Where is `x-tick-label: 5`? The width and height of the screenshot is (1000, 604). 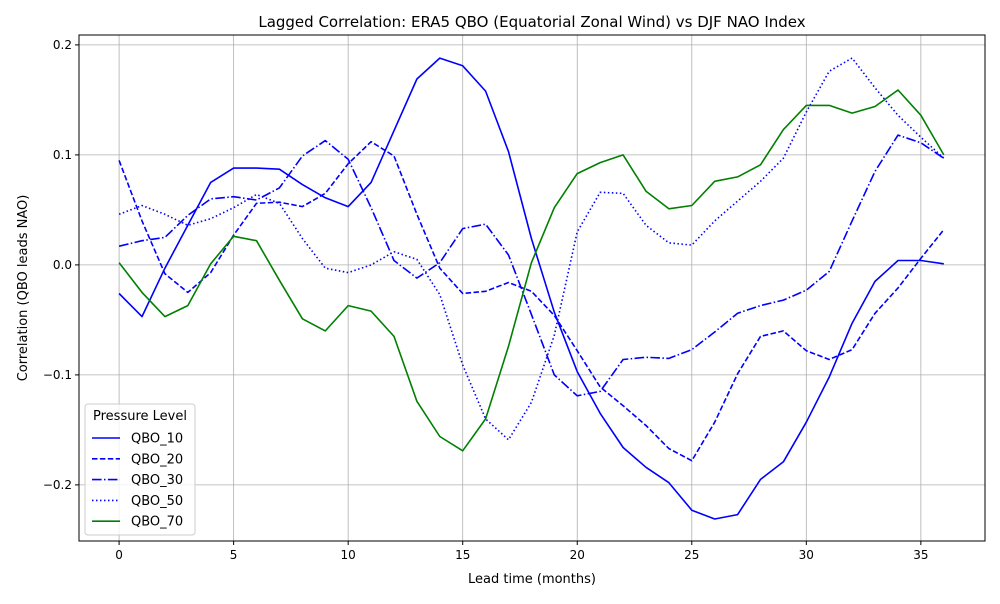 x-tick-label: 5 is located at coordinates (234, 555).